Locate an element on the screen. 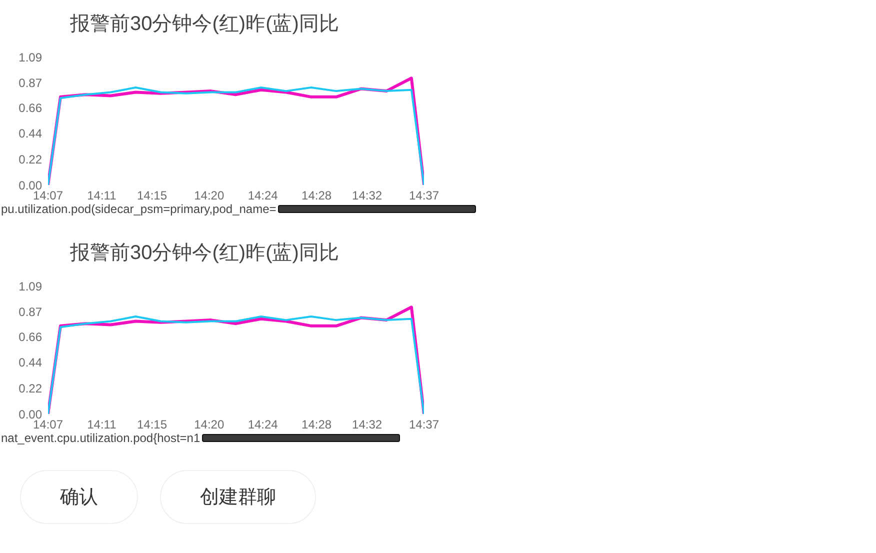  text: nat_event.cpu.utilization.pod{host=n1 is located at coordinates (100, 438).